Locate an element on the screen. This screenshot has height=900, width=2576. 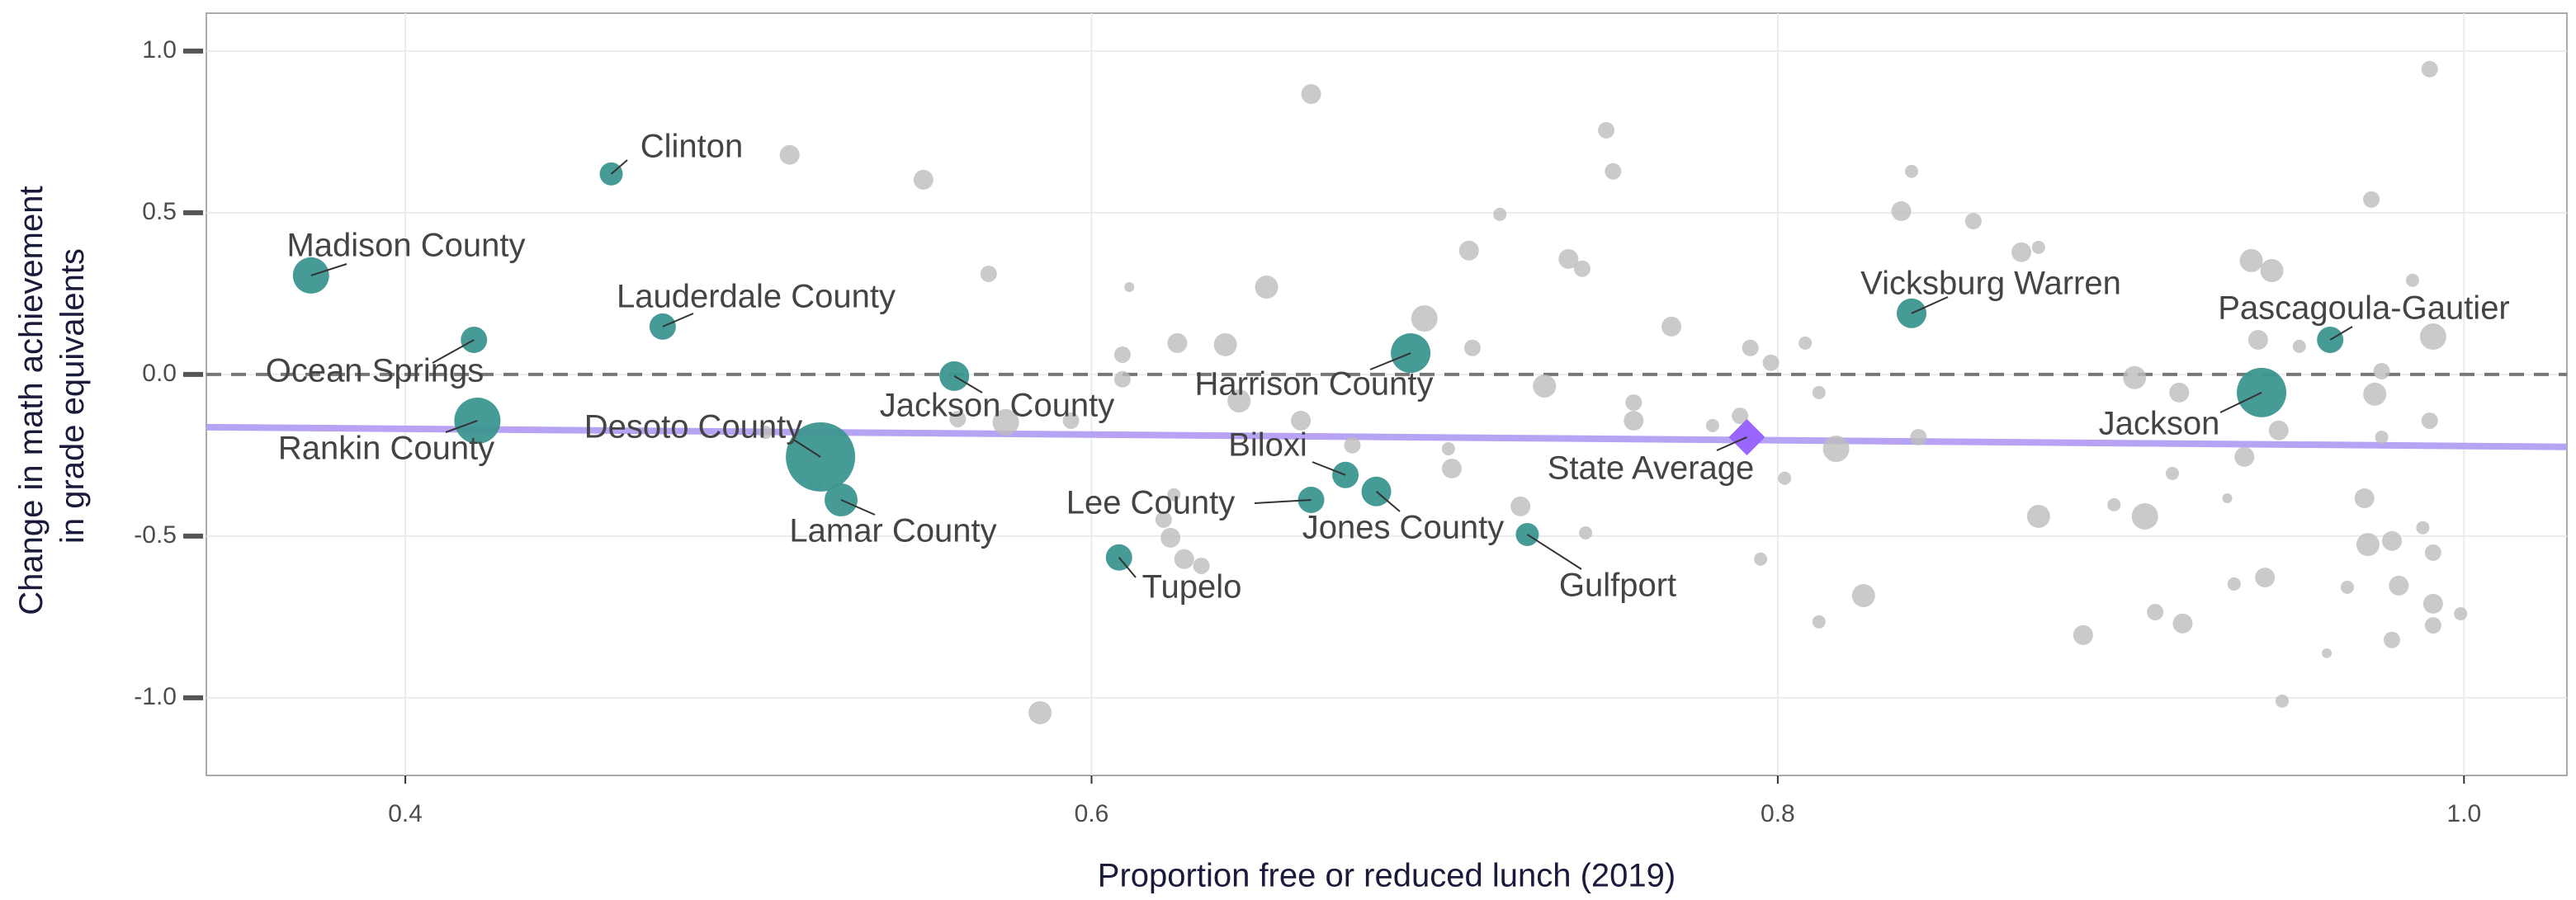
point-label: Harrison County is located at coordinates (1313, 385).